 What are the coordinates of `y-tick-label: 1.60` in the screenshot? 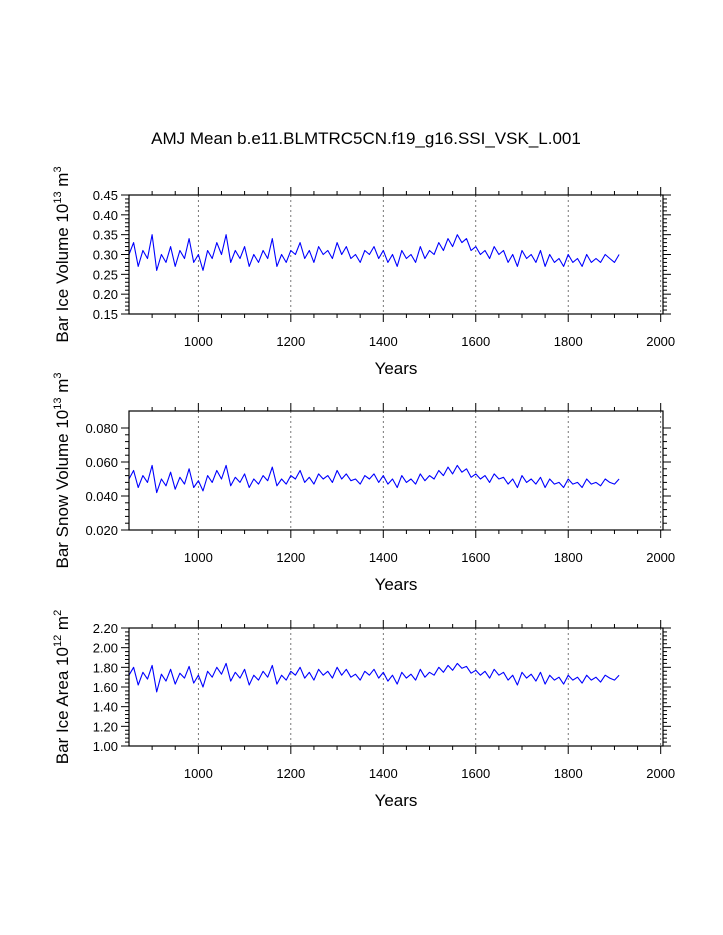 It's located at (105, 687).